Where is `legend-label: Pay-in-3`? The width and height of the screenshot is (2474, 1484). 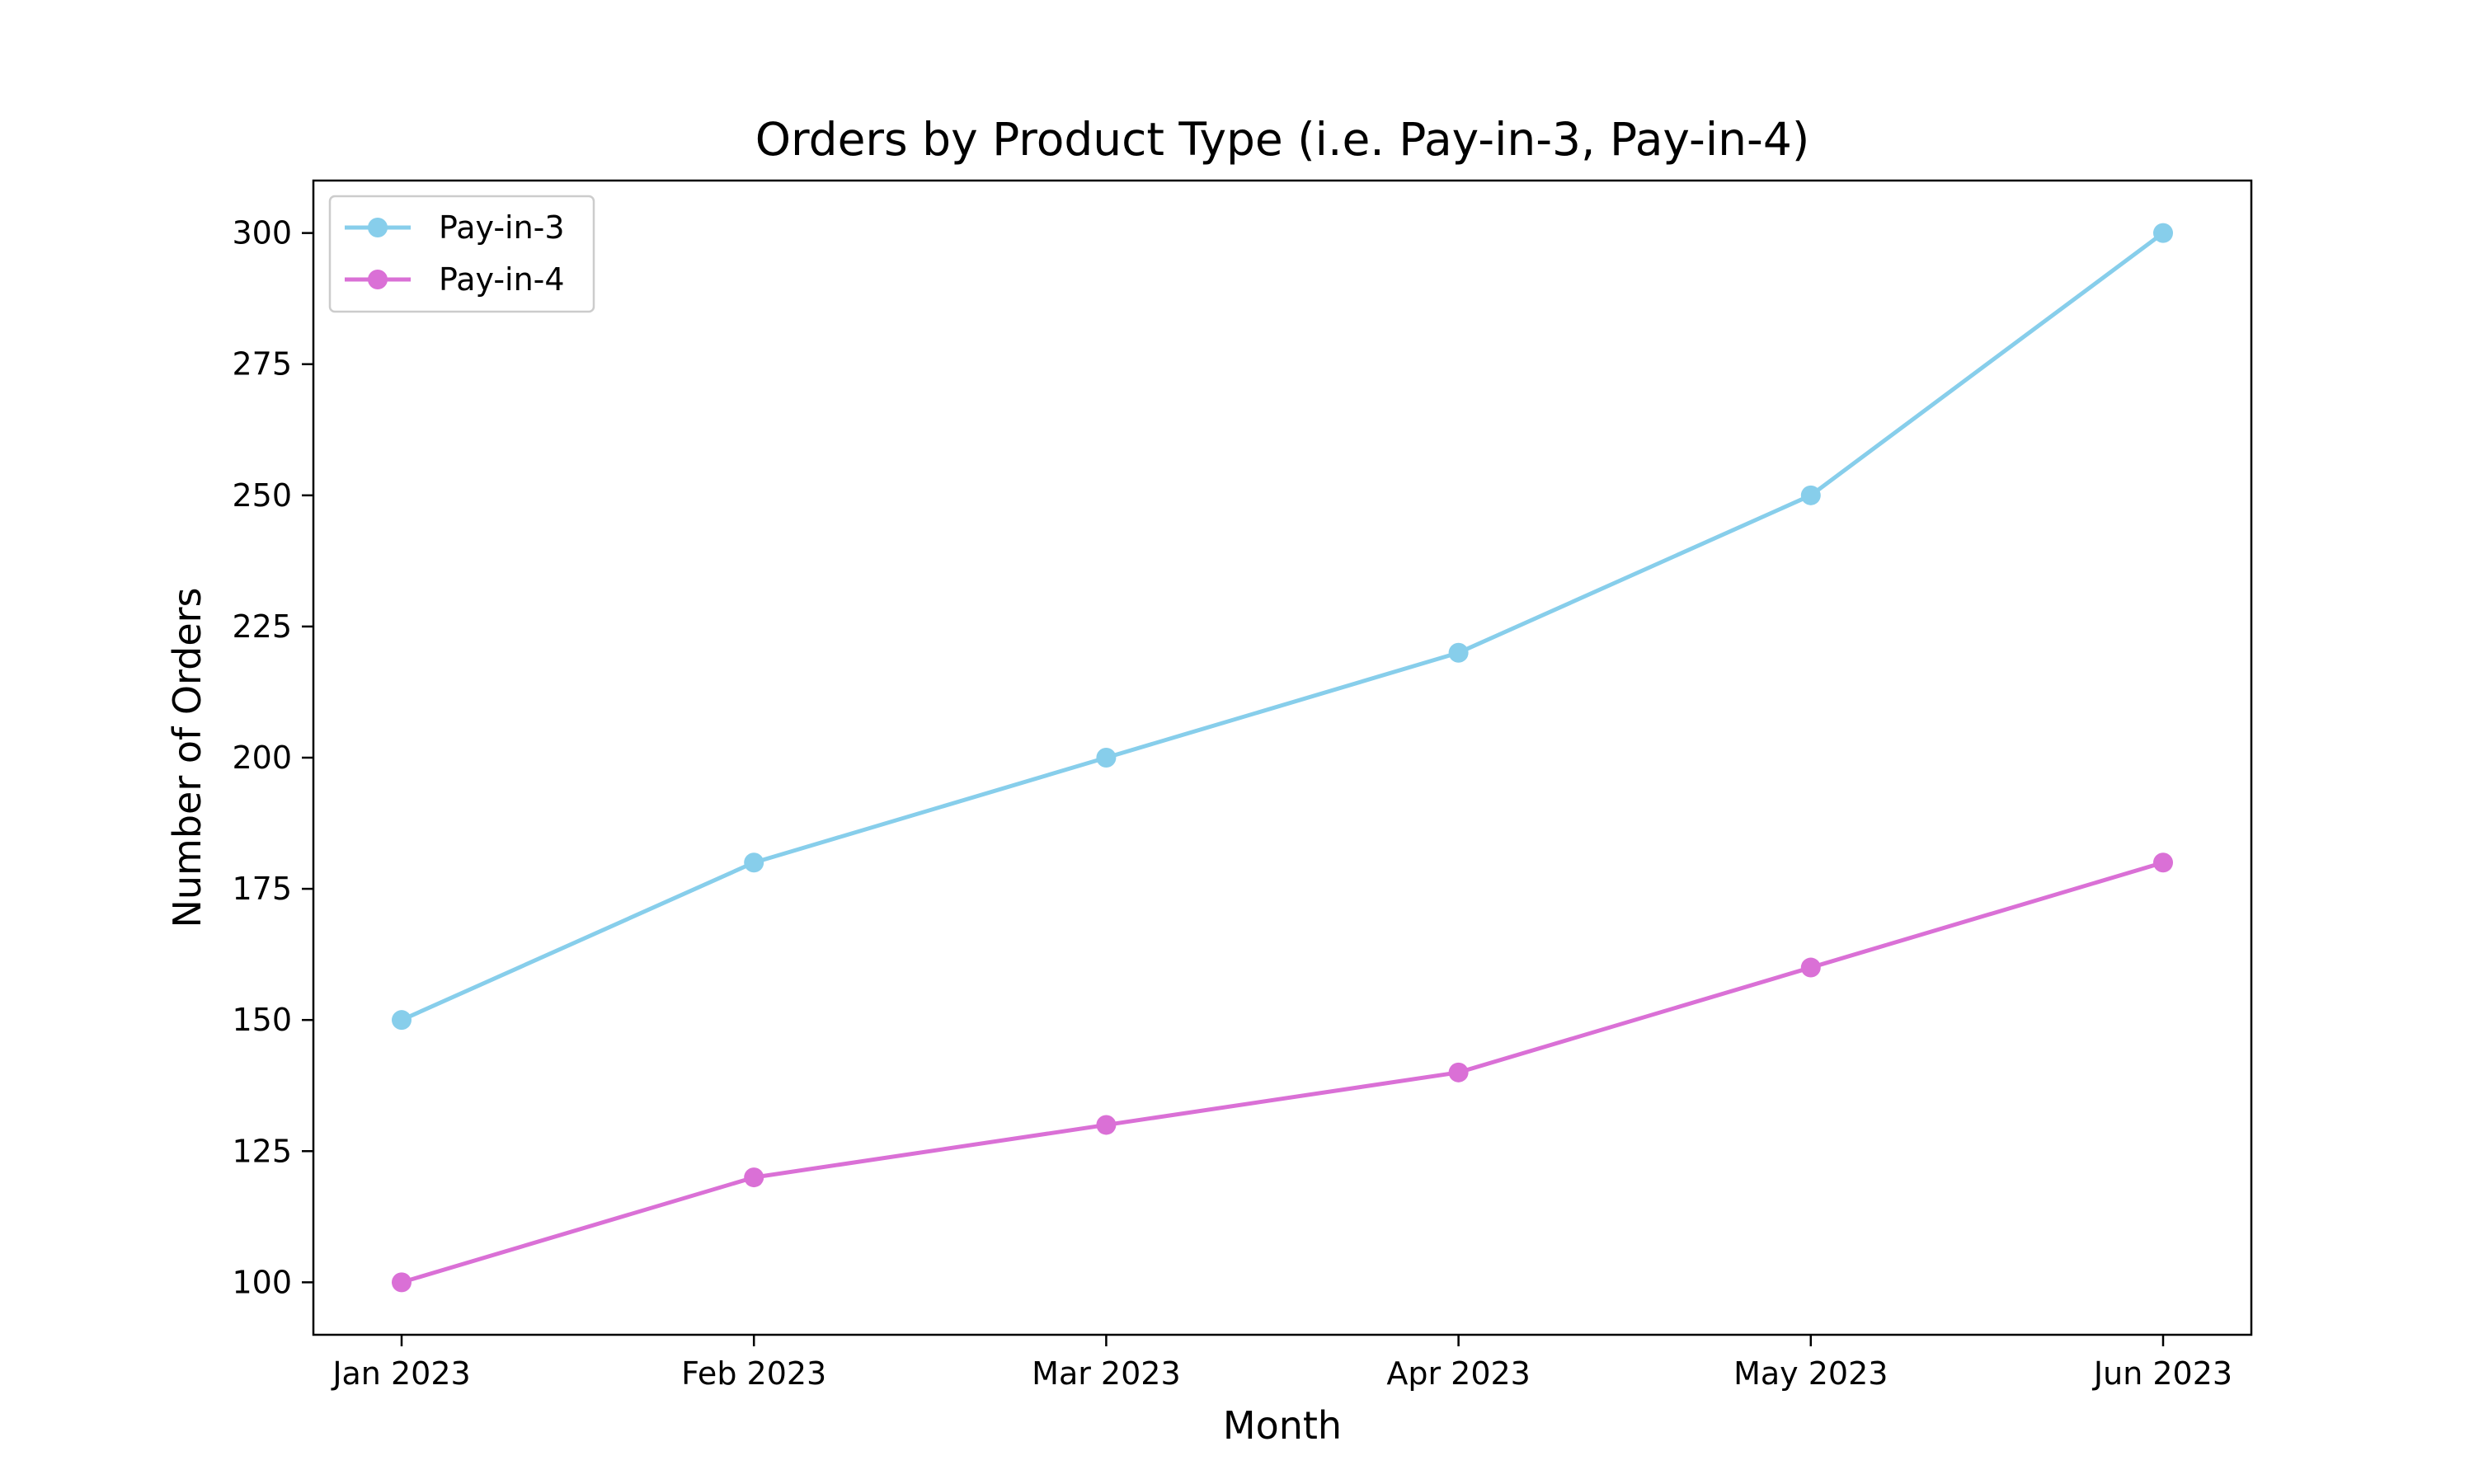
legend-label: Pay-in-3 is located at coordinates (502, 228).